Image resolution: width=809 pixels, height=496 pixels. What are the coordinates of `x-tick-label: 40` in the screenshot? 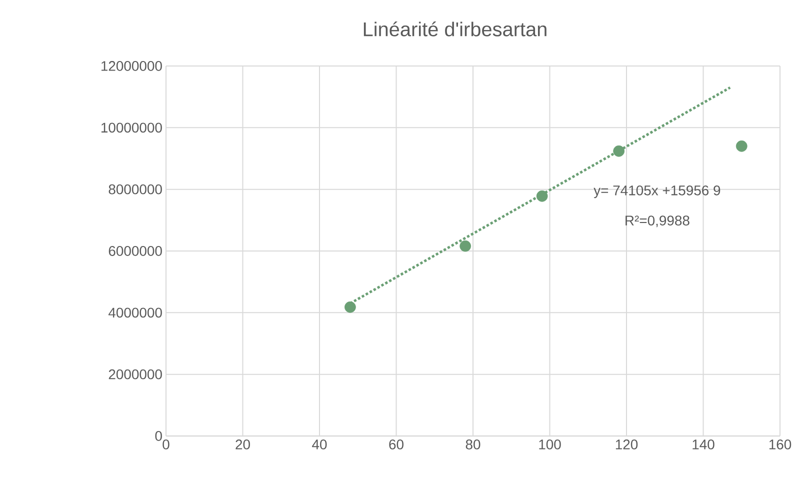 It's located at (319, 445).